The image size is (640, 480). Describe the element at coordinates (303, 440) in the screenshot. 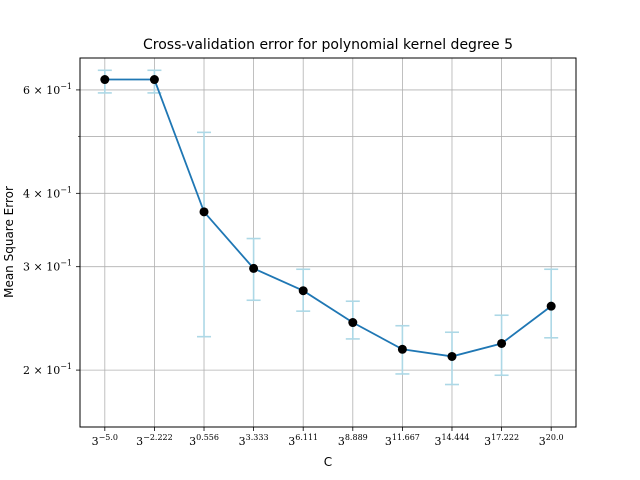

I see `x-tick-label: 36.111` at that location.